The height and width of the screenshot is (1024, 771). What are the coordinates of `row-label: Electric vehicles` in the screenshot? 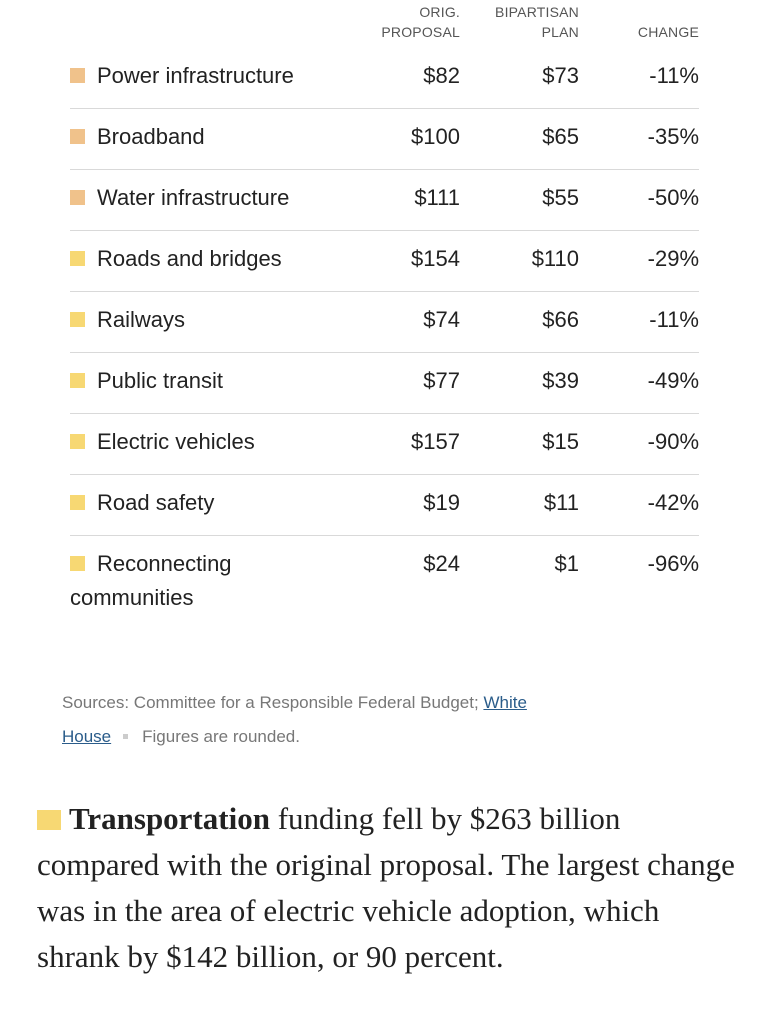 It's located at (200, 442).